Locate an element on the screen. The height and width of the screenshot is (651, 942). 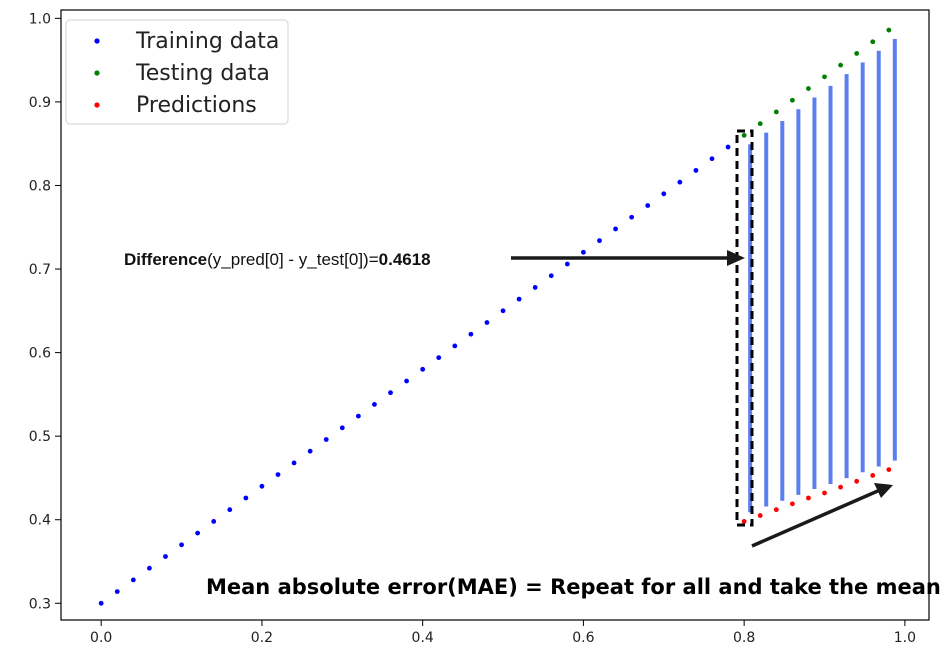
legend-marker-testing is located at coordinates (97, 73).